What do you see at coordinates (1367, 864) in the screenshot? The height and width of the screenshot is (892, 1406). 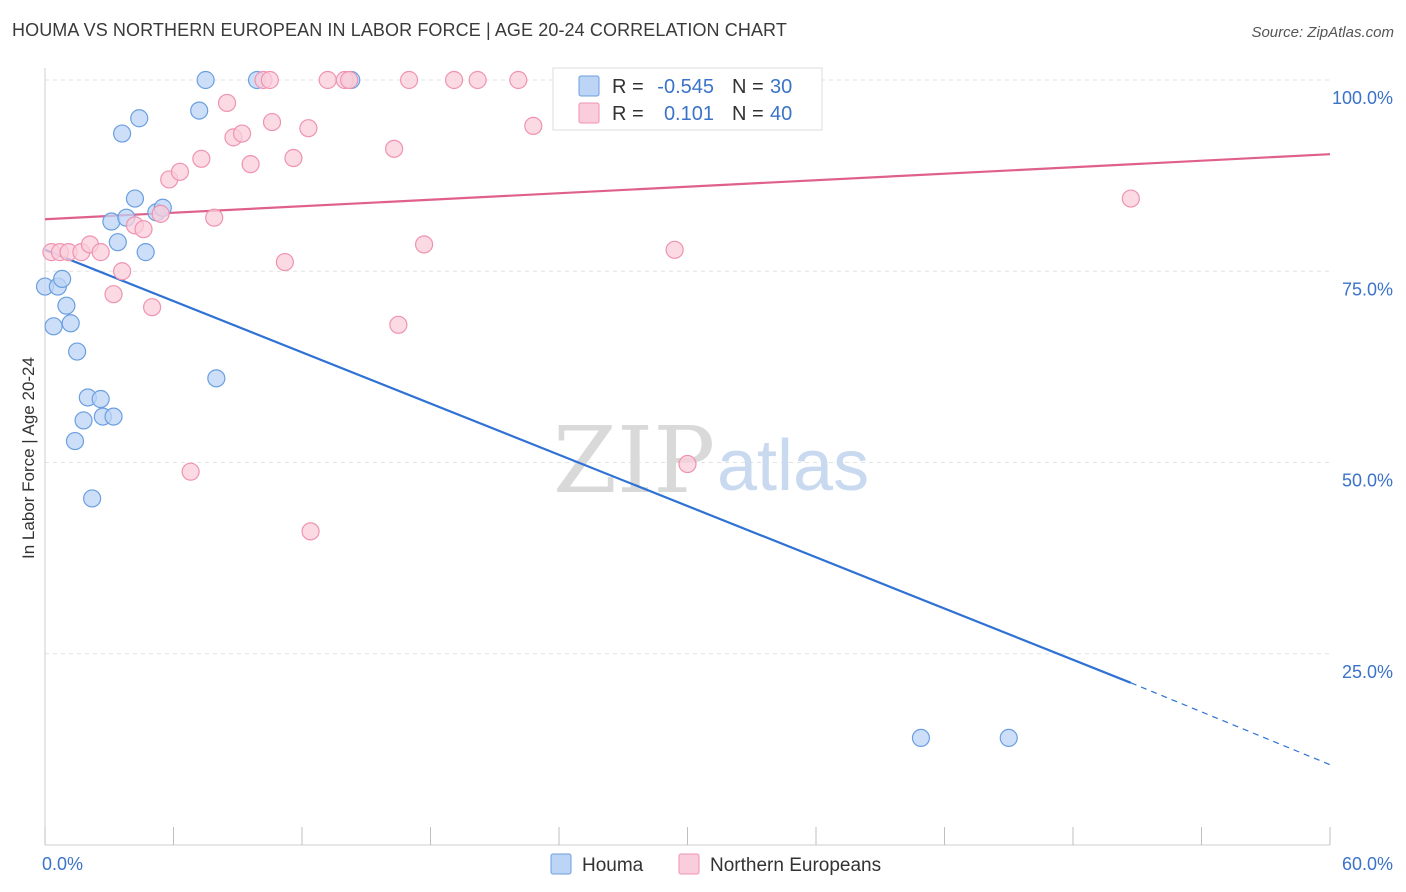 I see `x-tick-label: 60.0%` at bounding box center [1367, 864].